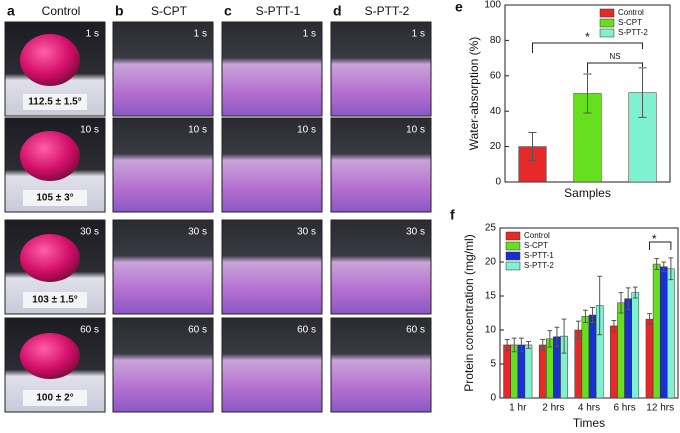 This screenshot has height=433, width=680. What do you see at coordinates (469, 312) in the screenshot?
I see `y-axis-label: Protein concentration (mg/ml)` at bounding box center [469, 312].